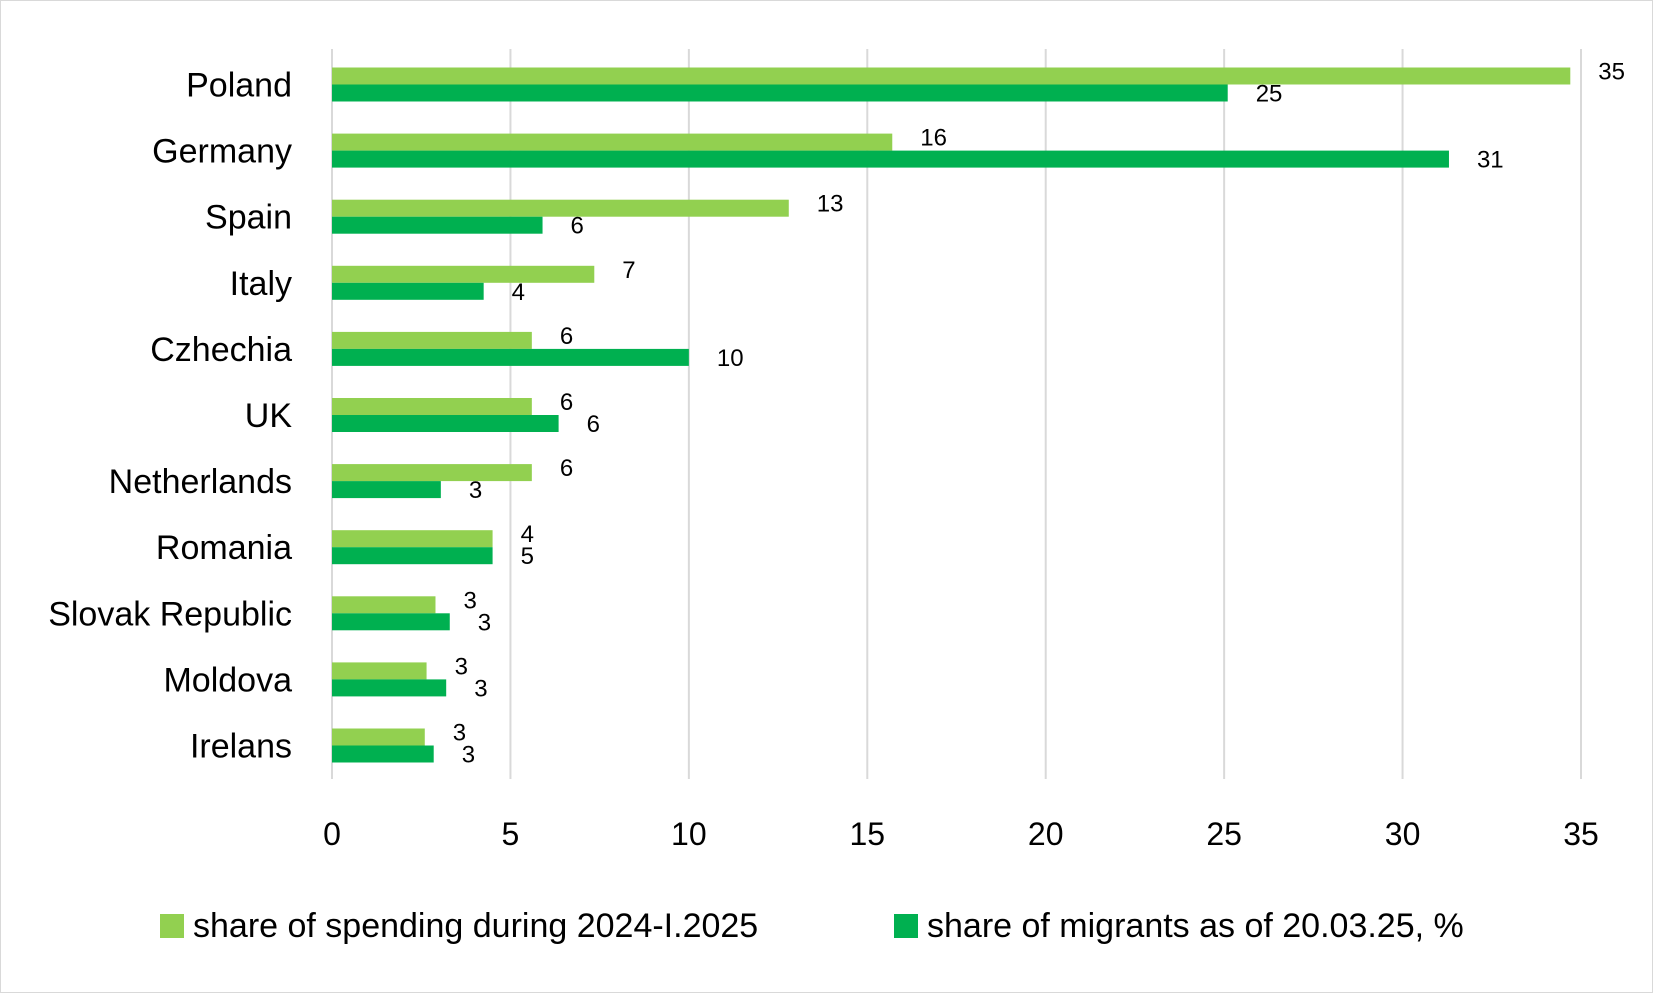  I want to click on data-label-spending-spain: 13, so click(830, 204).